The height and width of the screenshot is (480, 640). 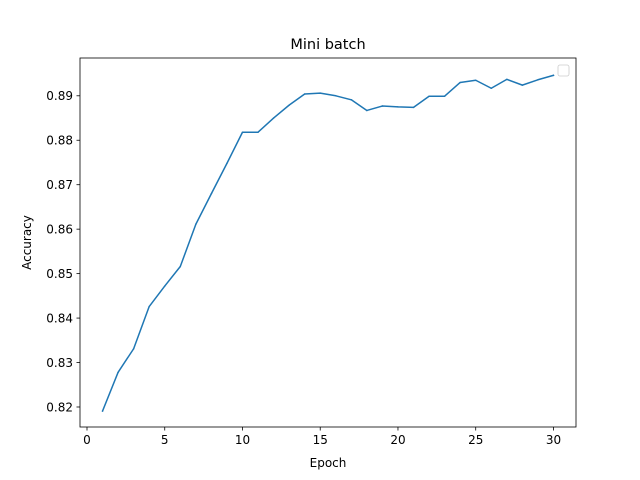 I want to click on y-tick-label: 0.82, so click(x=59, y=407).